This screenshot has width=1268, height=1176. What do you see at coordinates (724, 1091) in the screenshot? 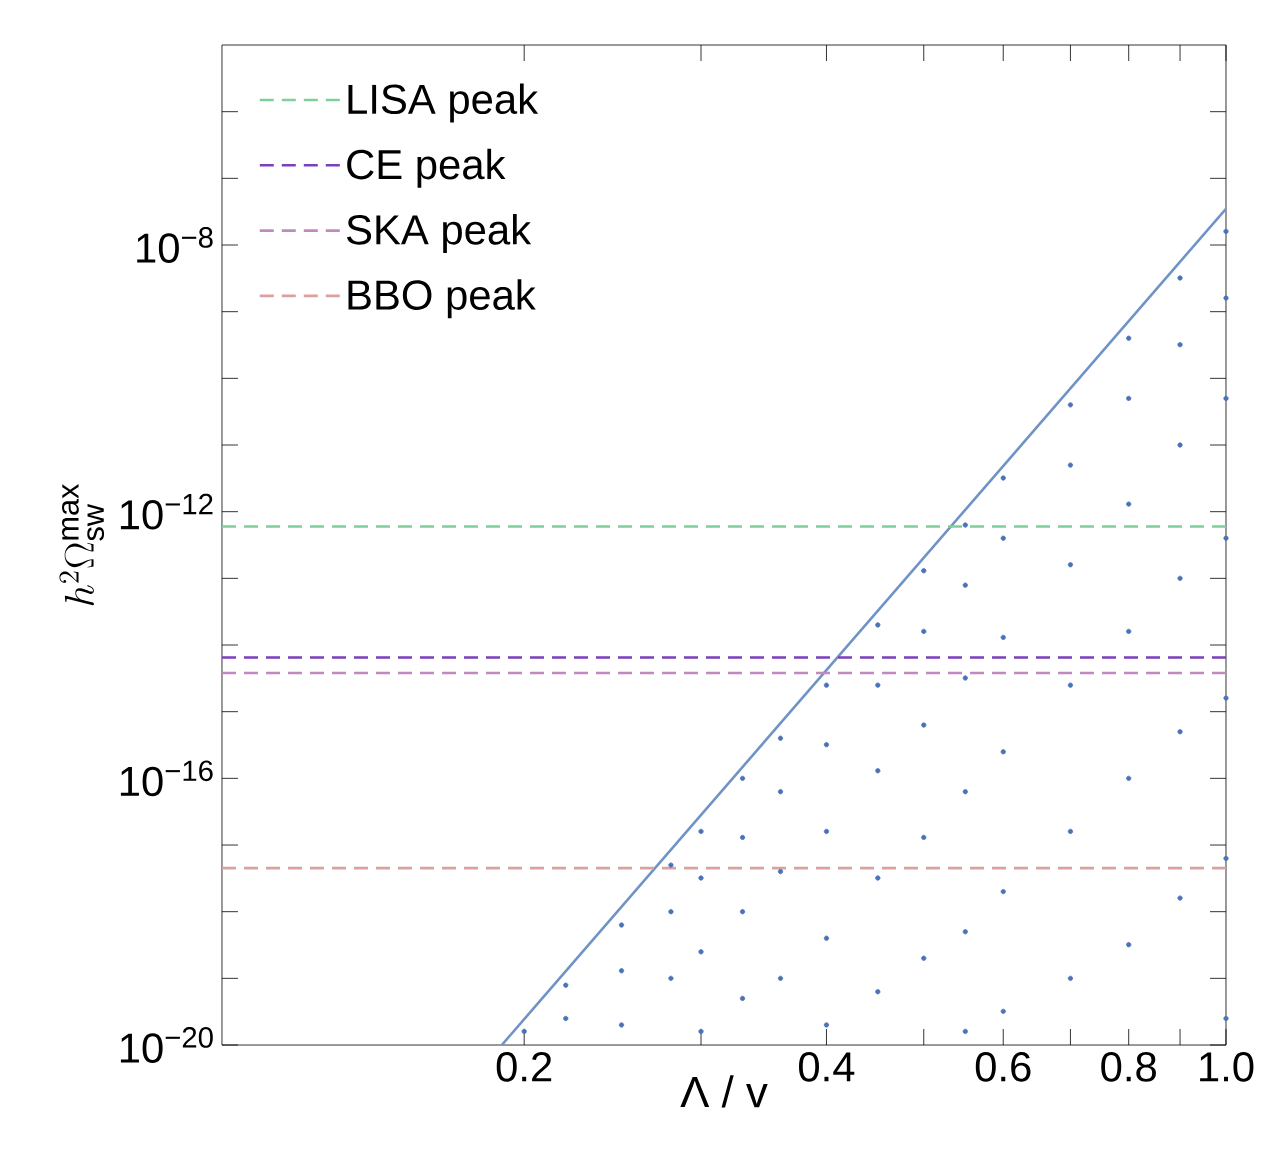
I see `x-axis-title: Λ / v` at bounding box center [724, 1091].